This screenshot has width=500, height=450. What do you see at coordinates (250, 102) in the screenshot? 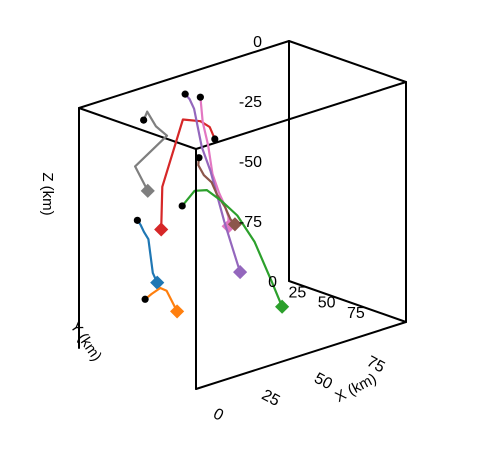
I see `z-tick-label: -25` at bounding box center [250, 102].